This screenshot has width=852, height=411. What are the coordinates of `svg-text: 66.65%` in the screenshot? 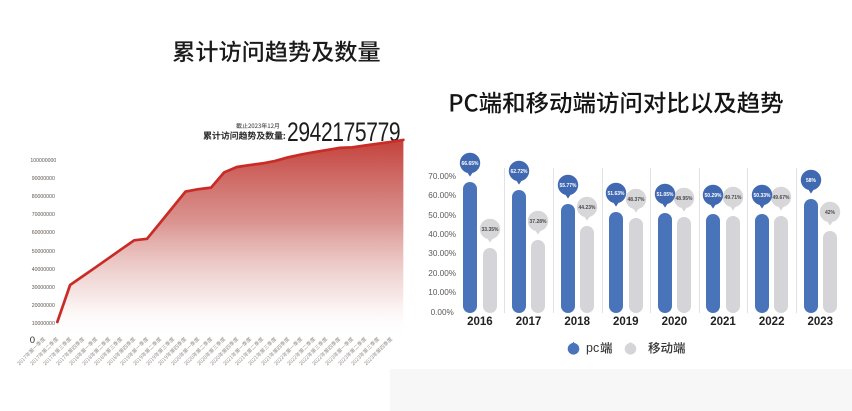 It's located at (471, 165).